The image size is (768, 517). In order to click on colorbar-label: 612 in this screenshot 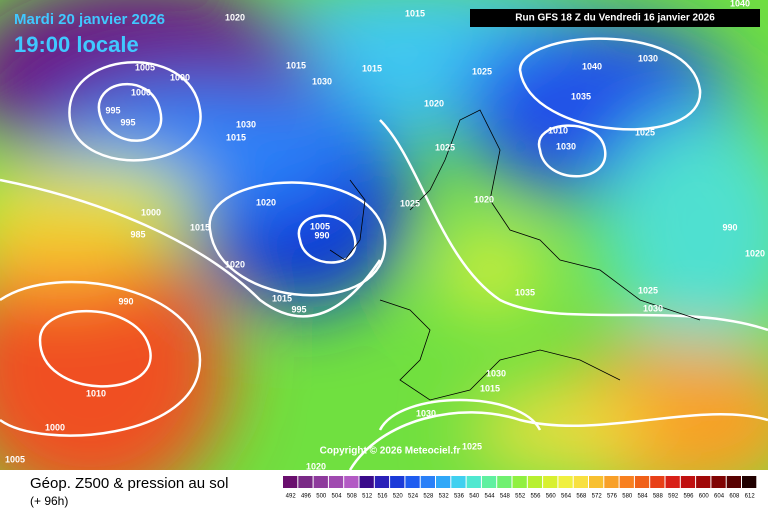, I will do `click(750, 497)`.